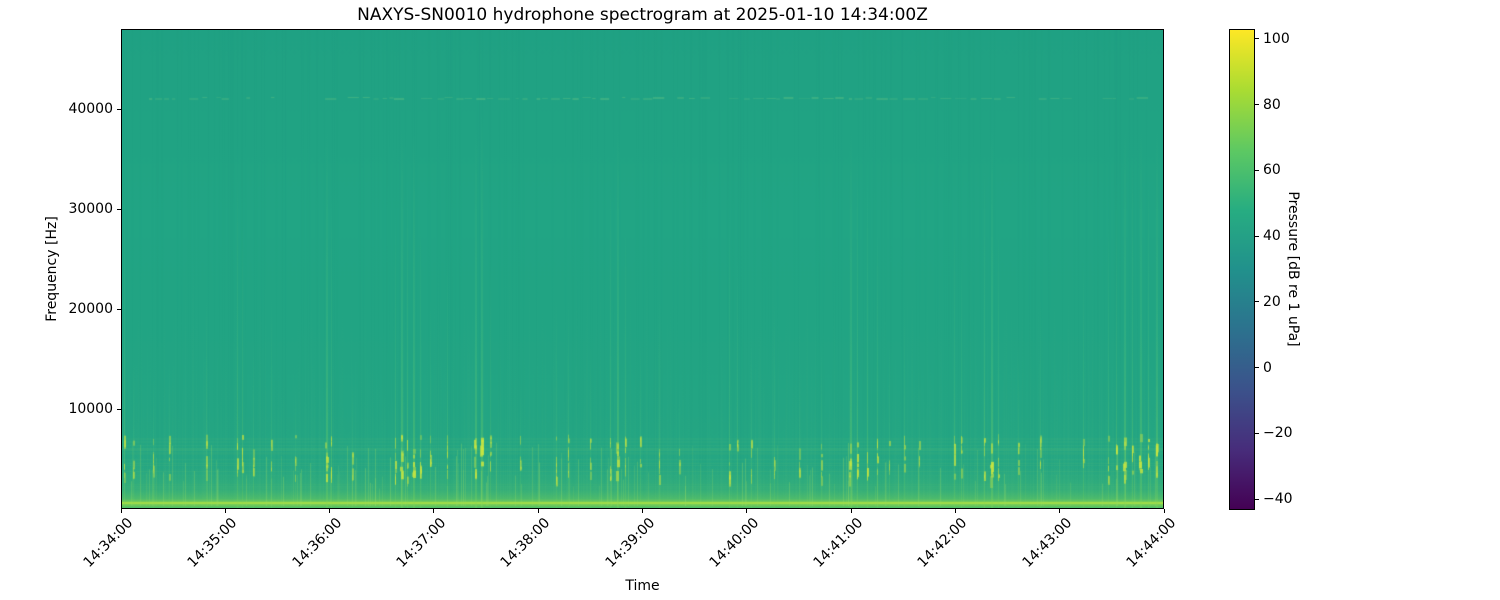  Describe the element at coordinates (1047, 543) in the screenshot. I see `x-tick-label: 14:43:00` at that location.